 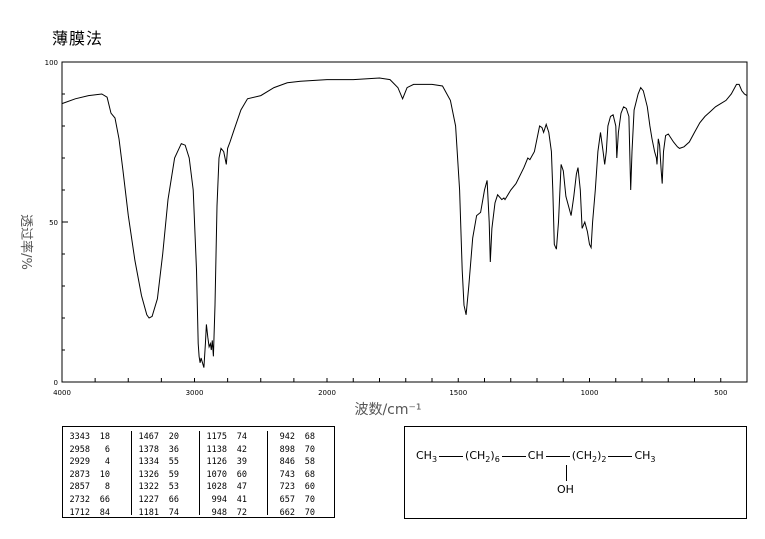 I want to click on peak-wavenumber: 1175, so click(x=216, y=437).